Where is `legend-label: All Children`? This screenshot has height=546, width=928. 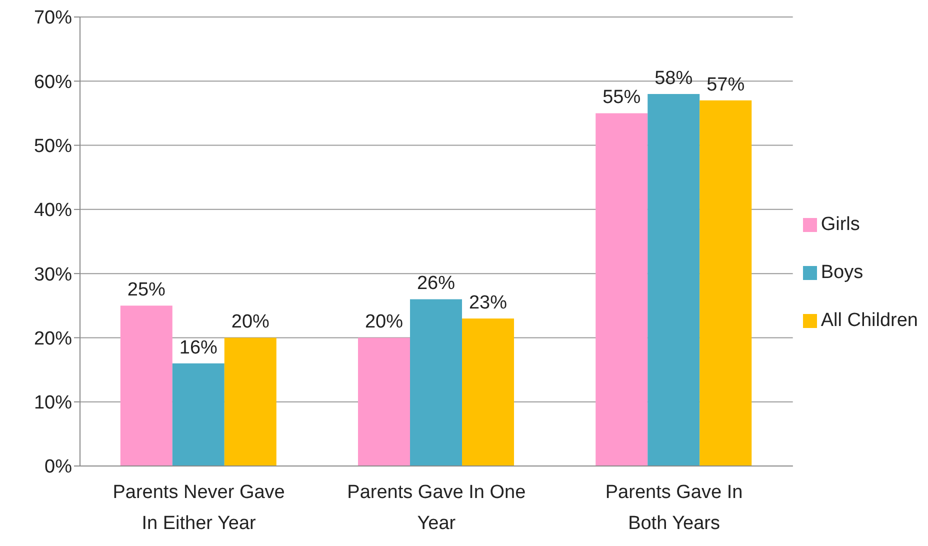 legend-label: All Children is located at coordinates (869, 320).